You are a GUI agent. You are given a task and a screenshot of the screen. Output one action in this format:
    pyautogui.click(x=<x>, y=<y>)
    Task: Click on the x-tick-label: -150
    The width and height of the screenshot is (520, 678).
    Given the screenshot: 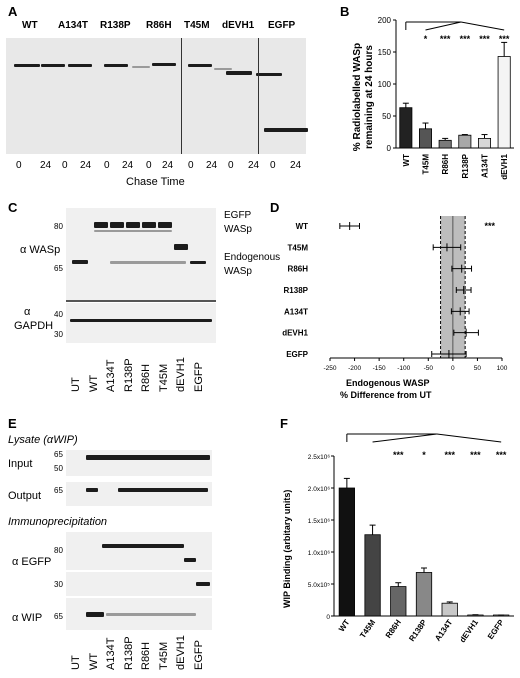 What is the action you would take?
    pyautogui.click(x=379, y=368)
    